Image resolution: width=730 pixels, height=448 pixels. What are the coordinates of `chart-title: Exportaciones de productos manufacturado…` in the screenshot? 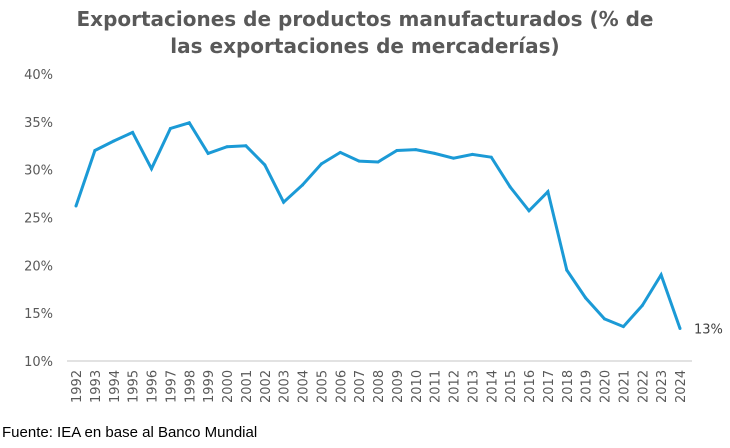 It's located at (365, 33).